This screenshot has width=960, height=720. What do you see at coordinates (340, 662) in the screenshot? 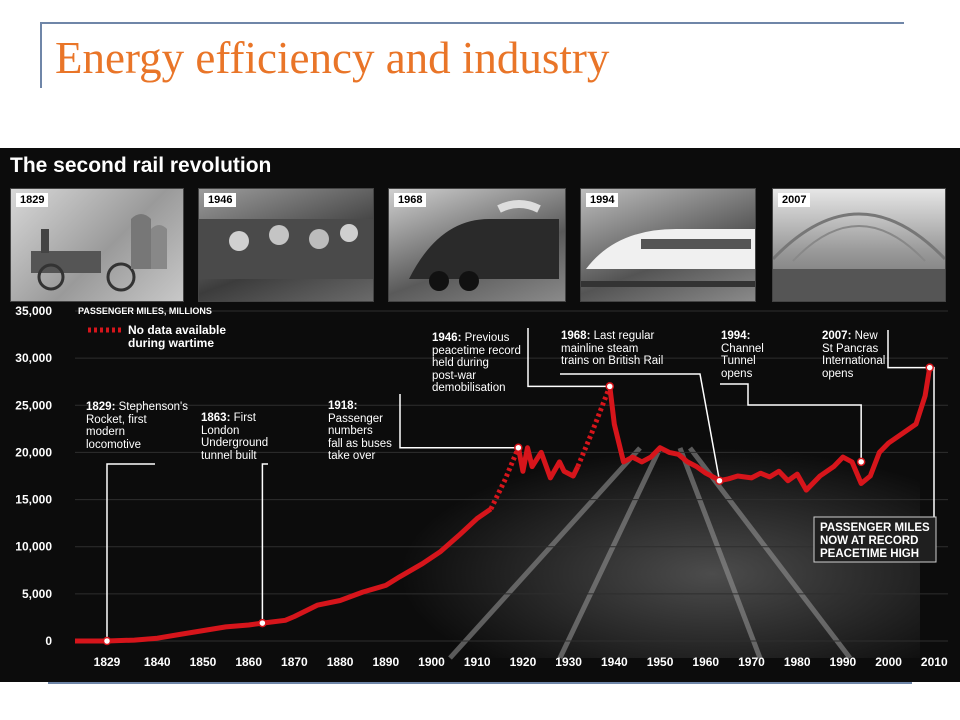
I see `x-tick-label-1880: 1880` at bounding box center [340, 662].